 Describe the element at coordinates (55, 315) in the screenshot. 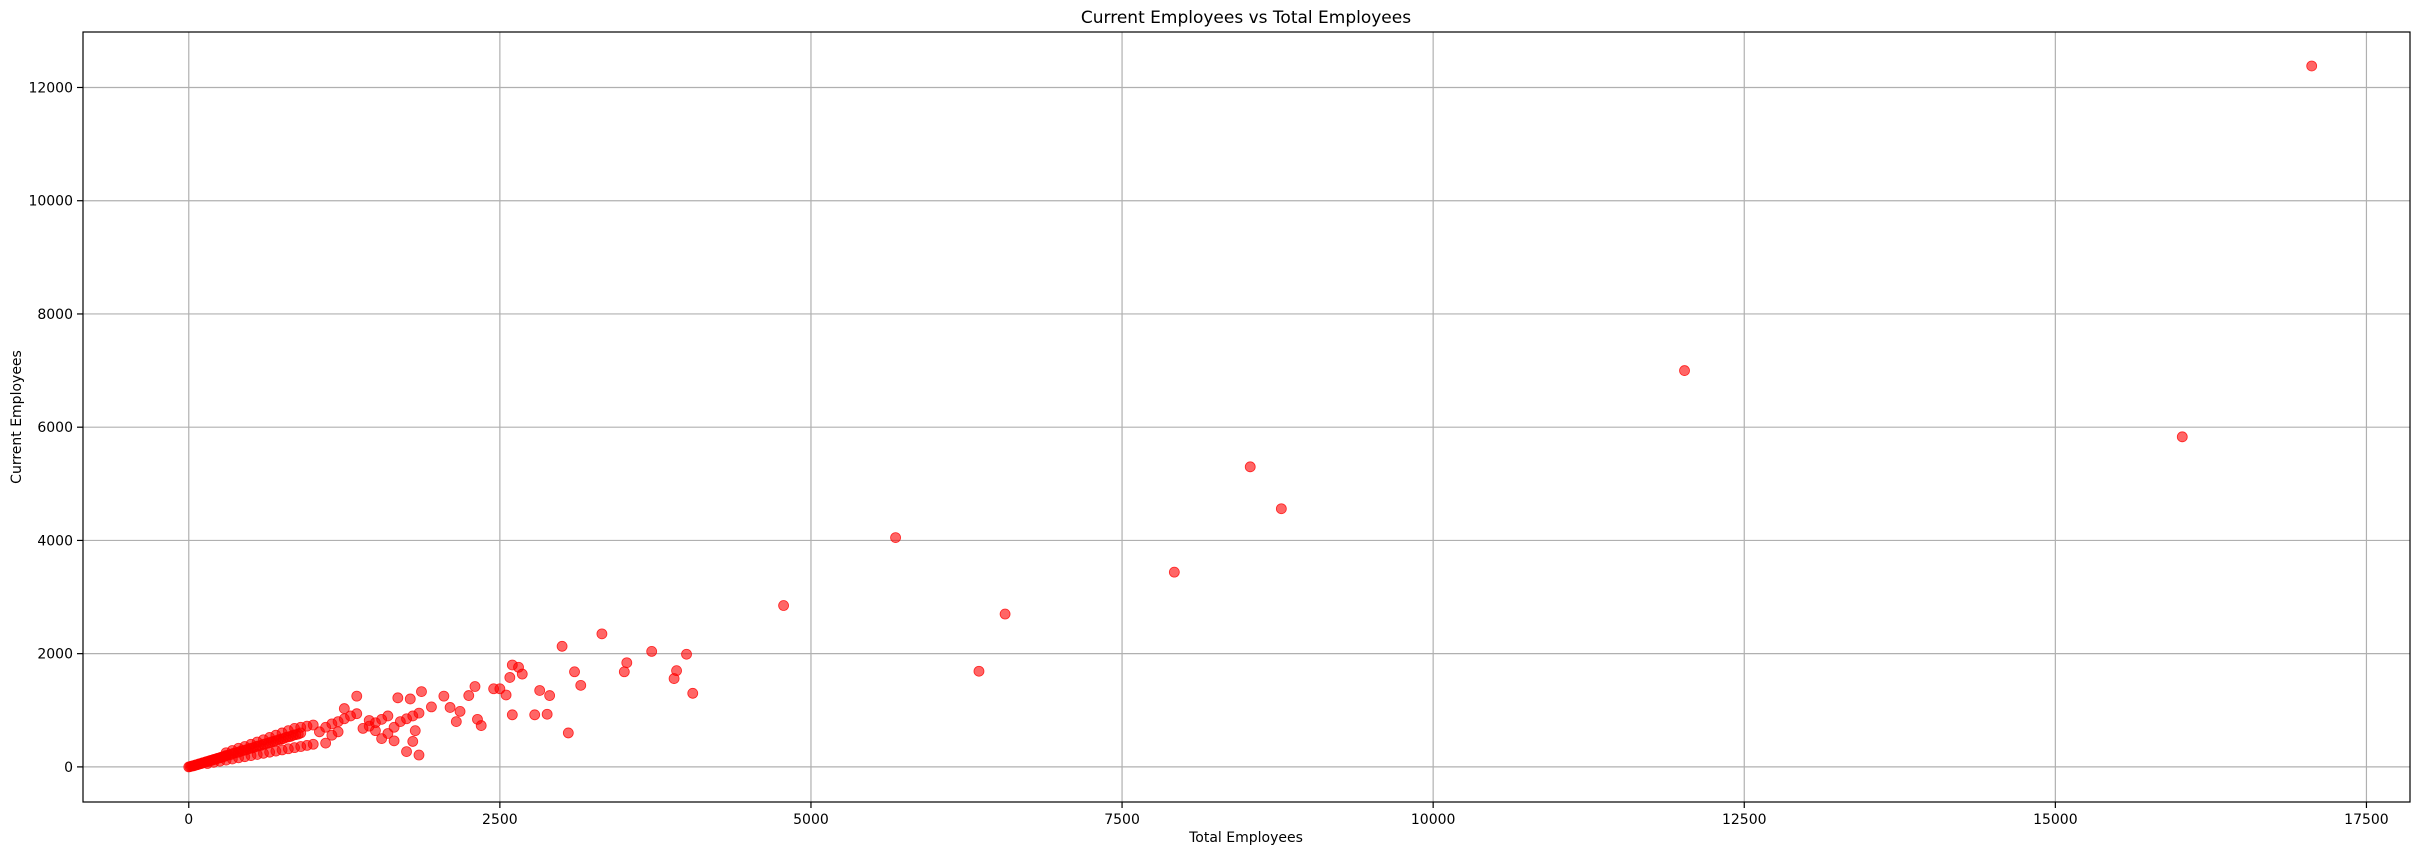

I see `y-tick-label: 8000` at that location.